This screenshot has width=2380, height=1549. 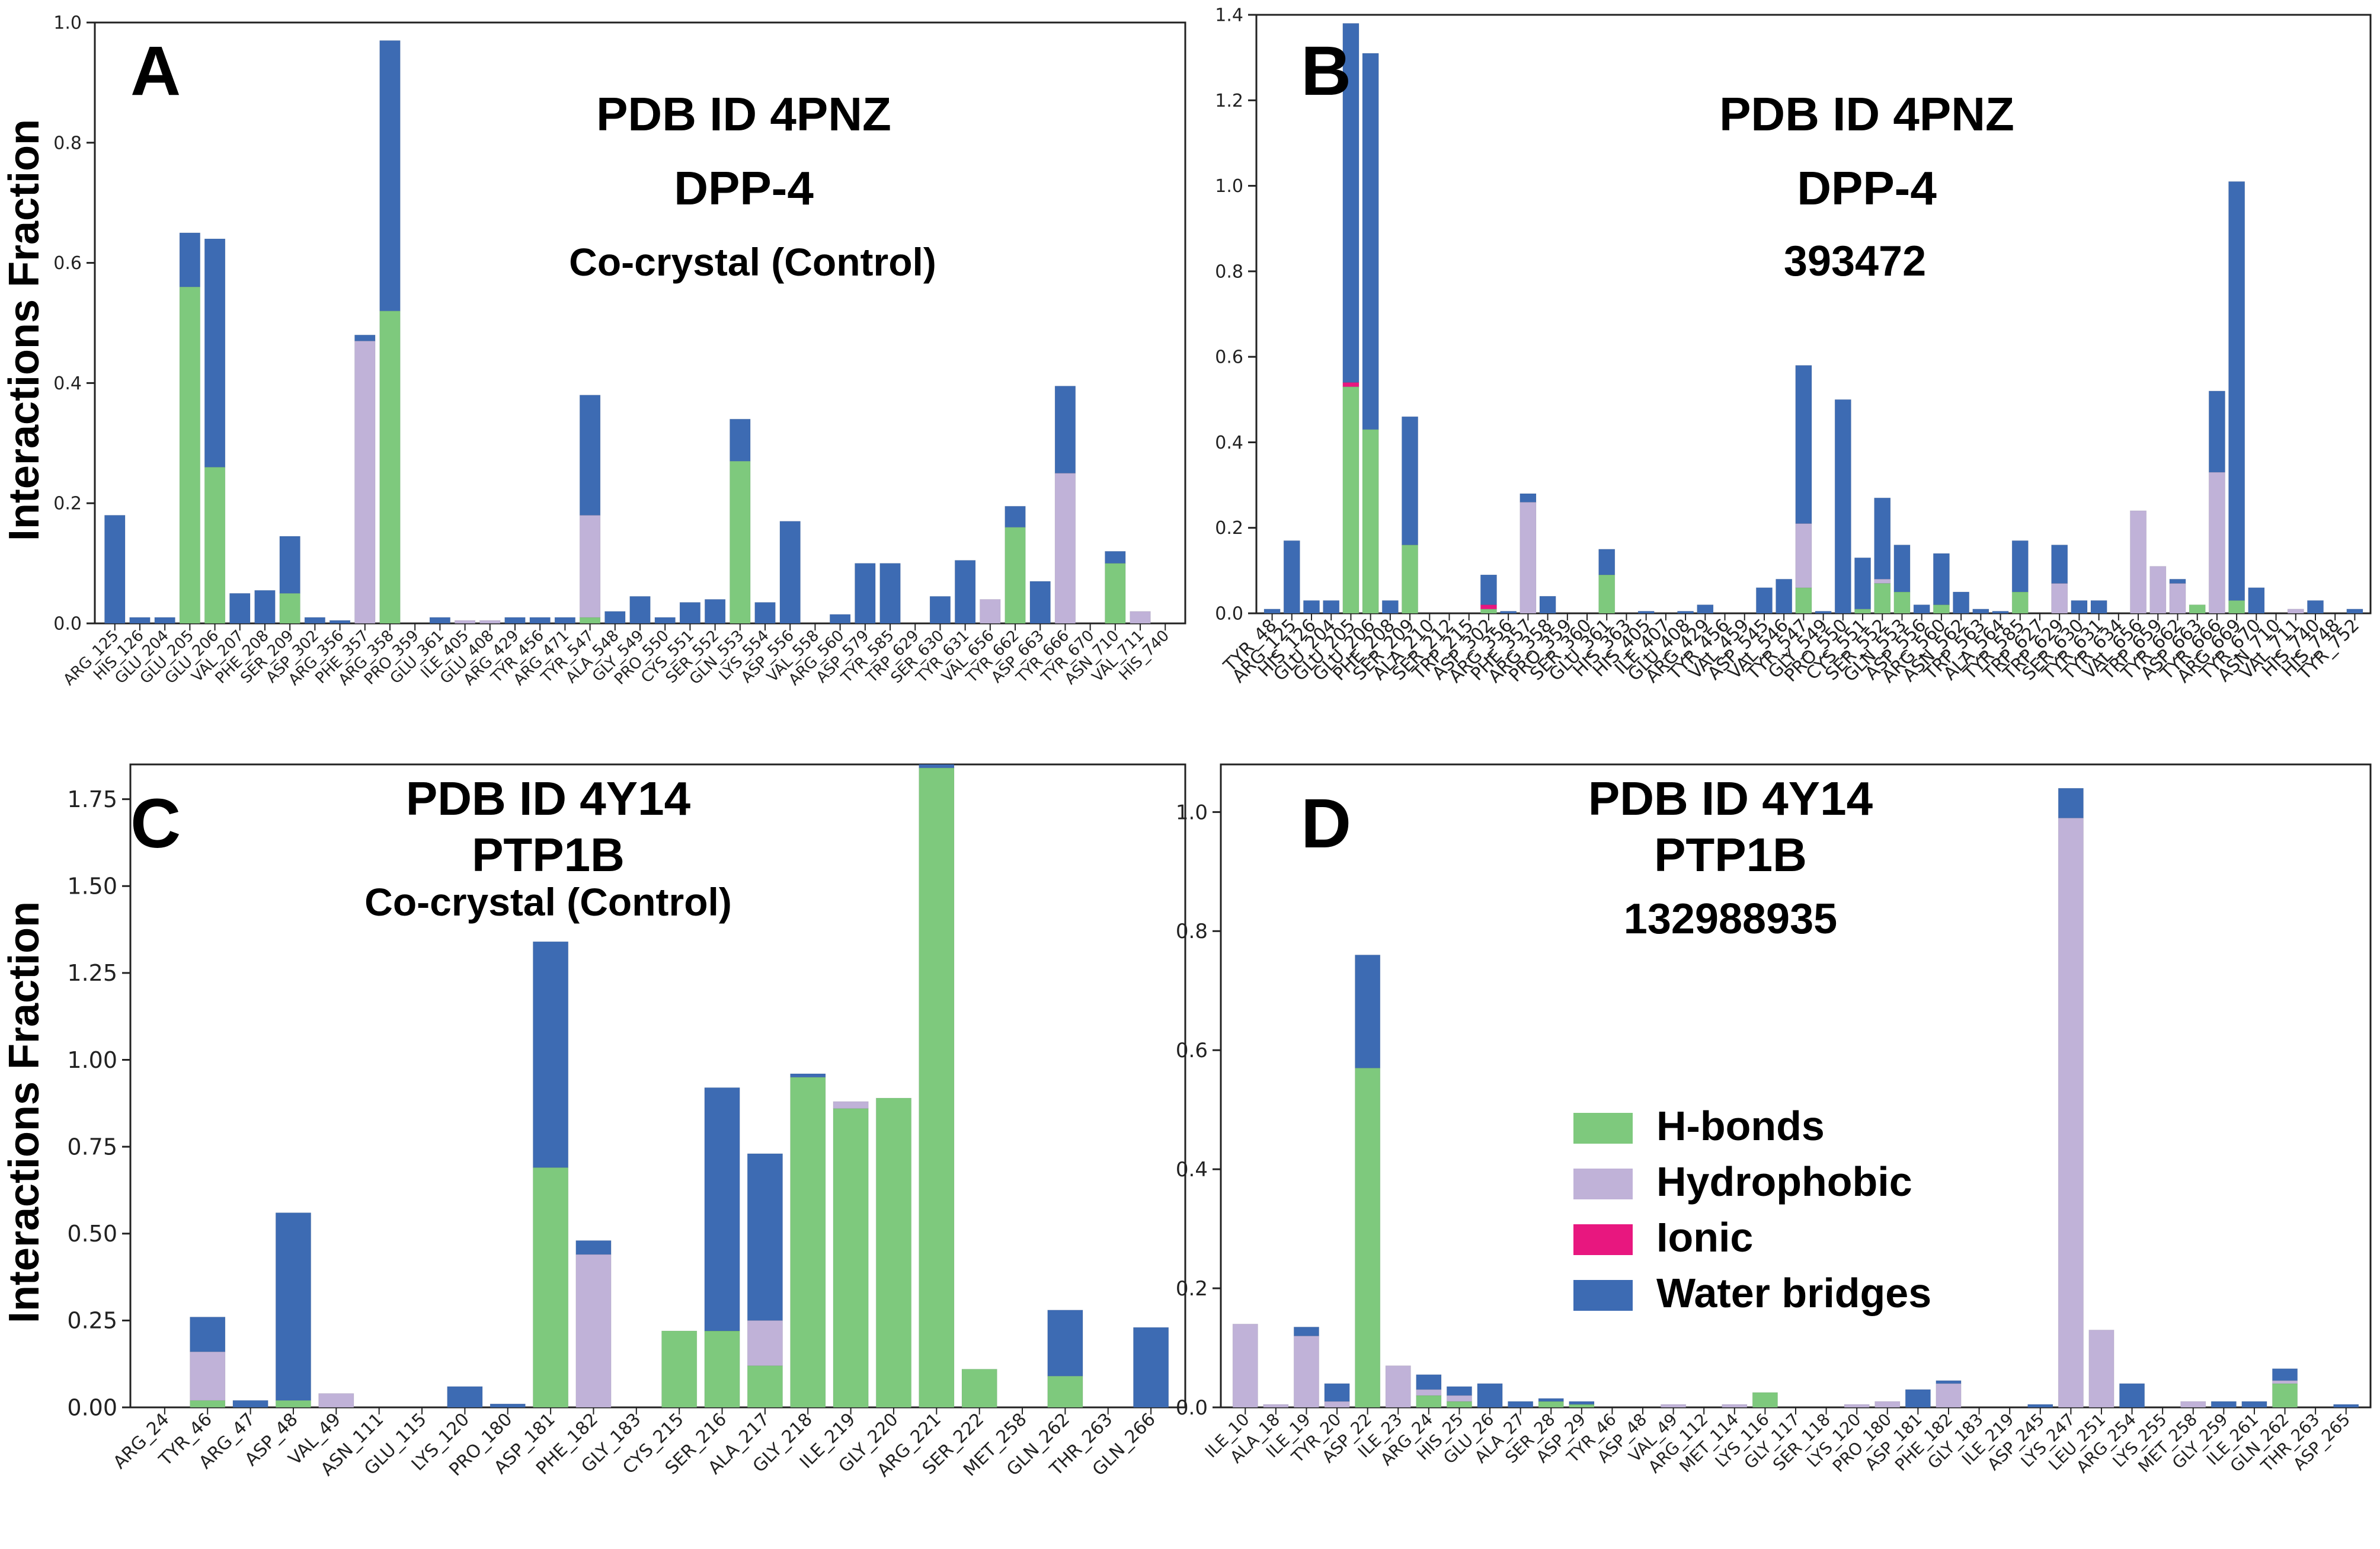 What do you see at coordinates (1587, 857) in the screenshot?
I see `panel-d: D PDB ID 4Y14 PTP1B 132988935` at bounding box center [1587, 857].